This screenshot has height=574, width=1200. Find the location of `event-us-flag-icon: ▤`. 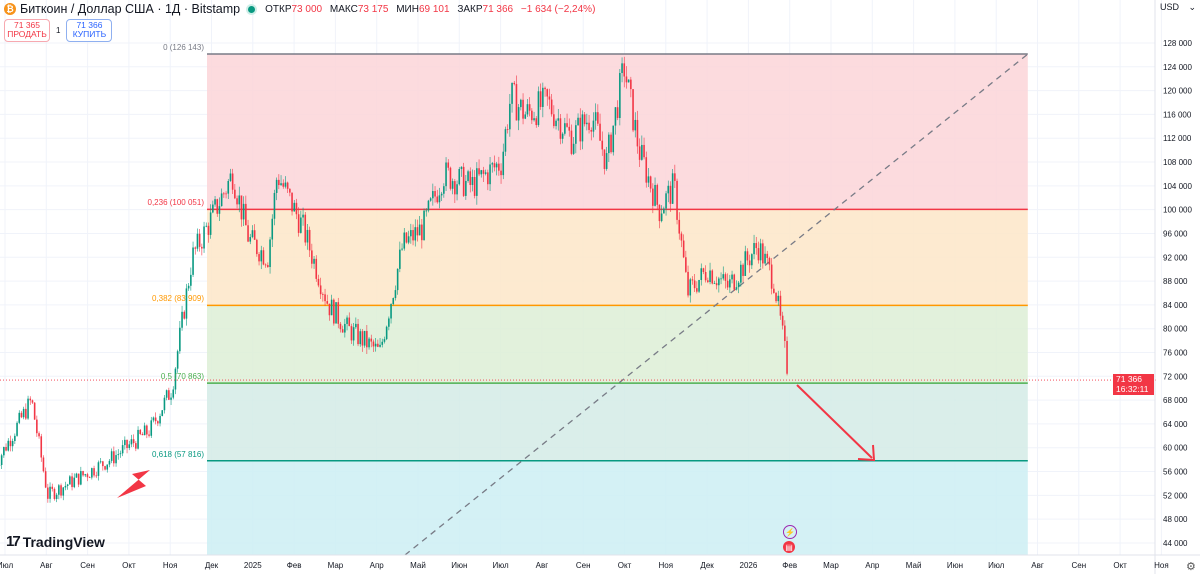

event-us-flag-icon: ▤ is located at coordinates (789, 547).